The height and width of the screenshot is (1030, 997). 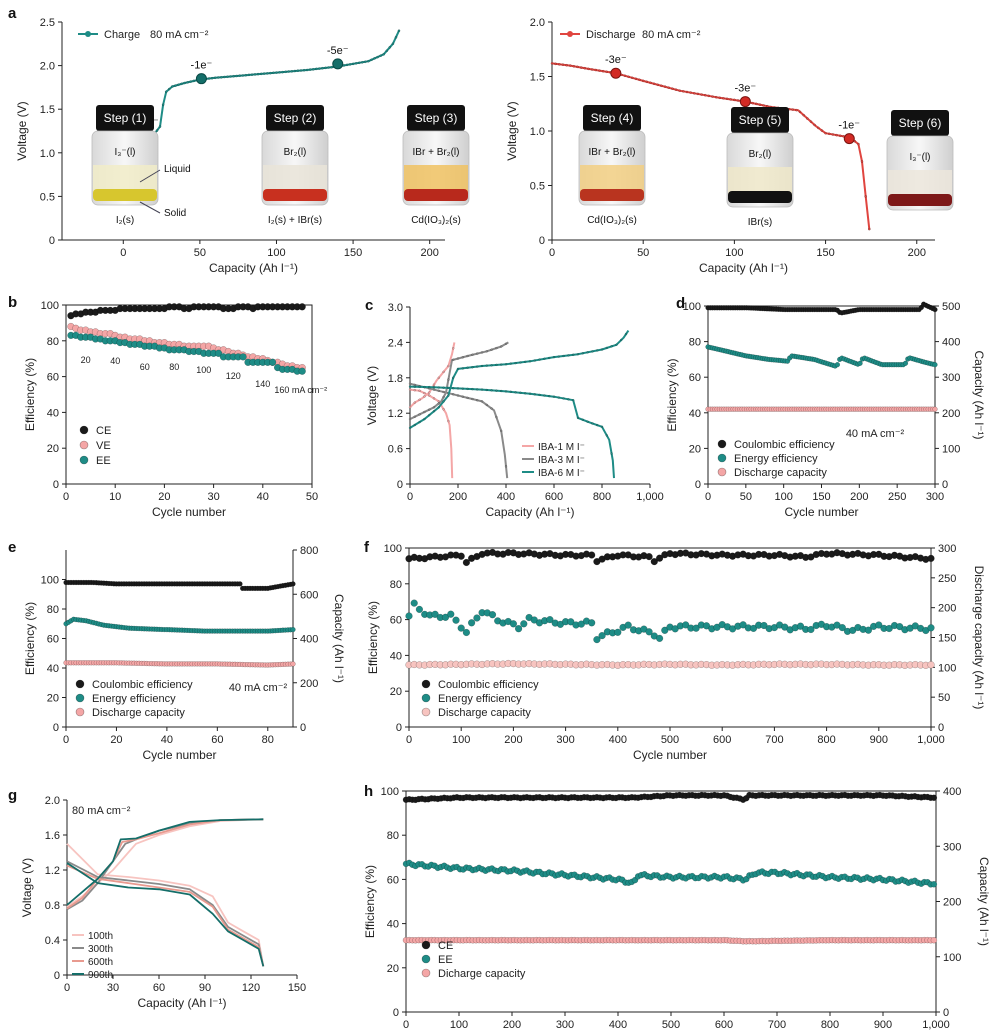 What do you see at coordinates (643, 253) in the screenshot?
I see `x-tick-label: 50` at bounding box center [643, 253].